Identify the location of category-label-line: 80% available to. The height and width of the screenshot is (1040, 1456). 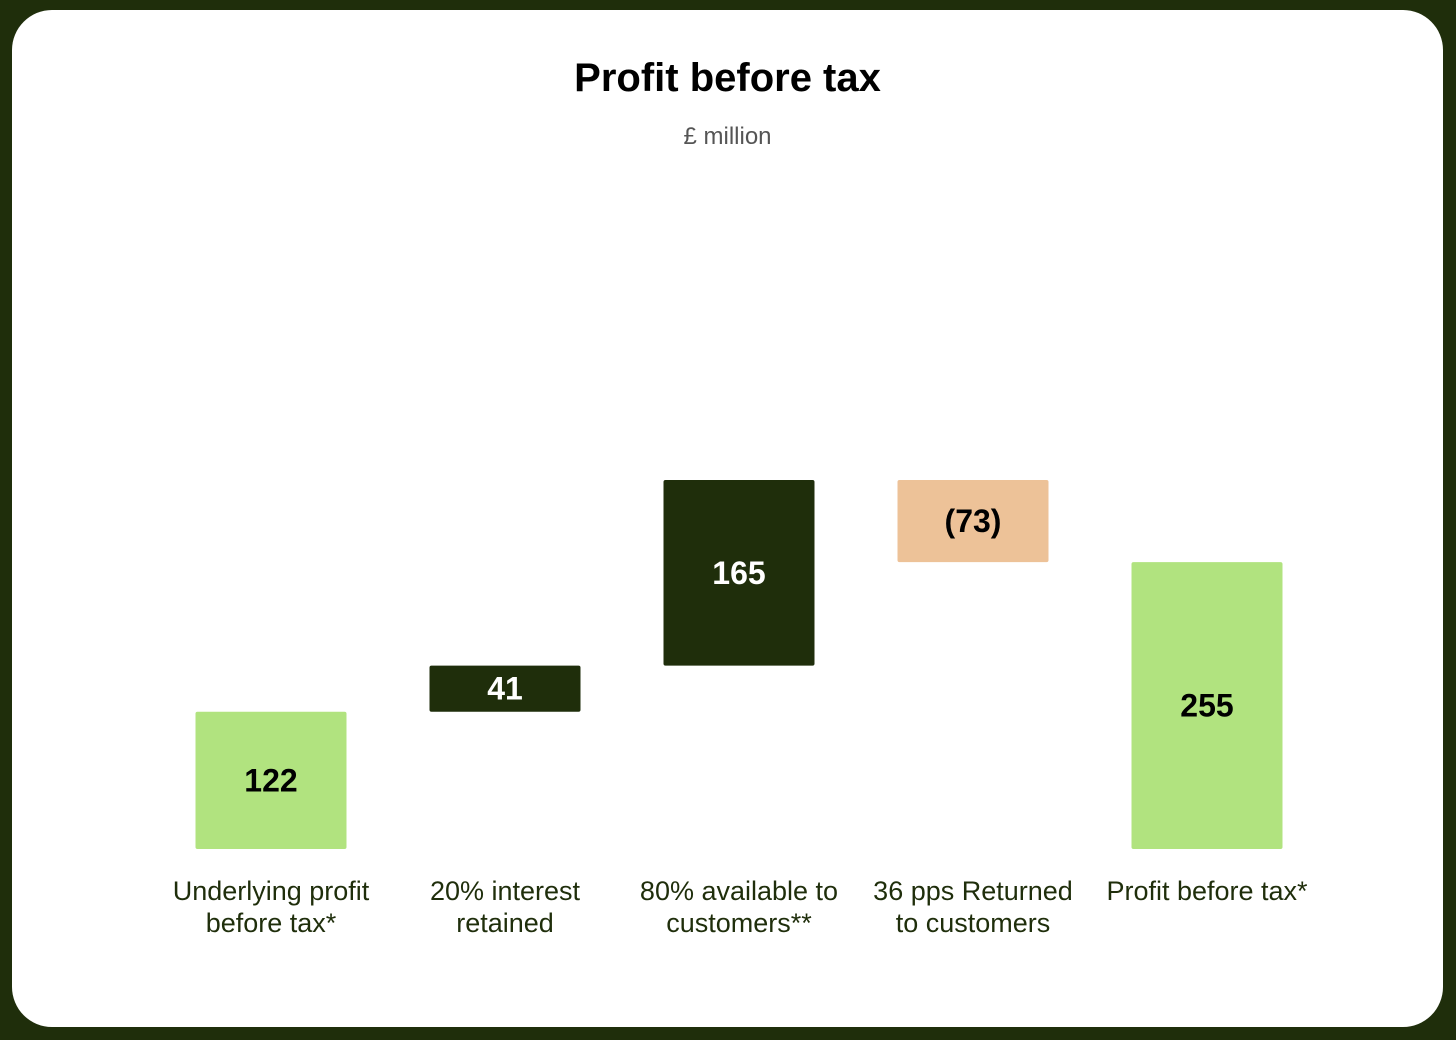
(739, 891).